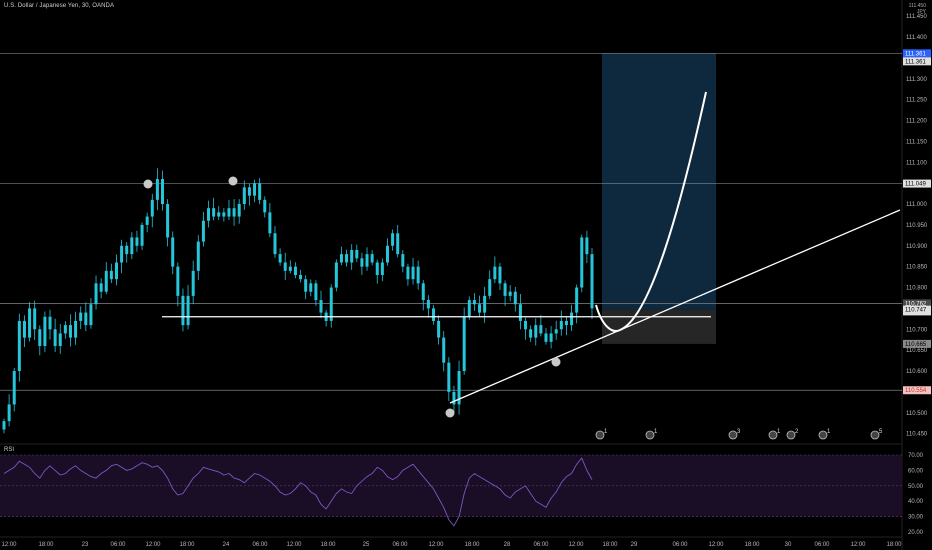  I want to click on price-axis-tick: 110.650, so click(917, 351).